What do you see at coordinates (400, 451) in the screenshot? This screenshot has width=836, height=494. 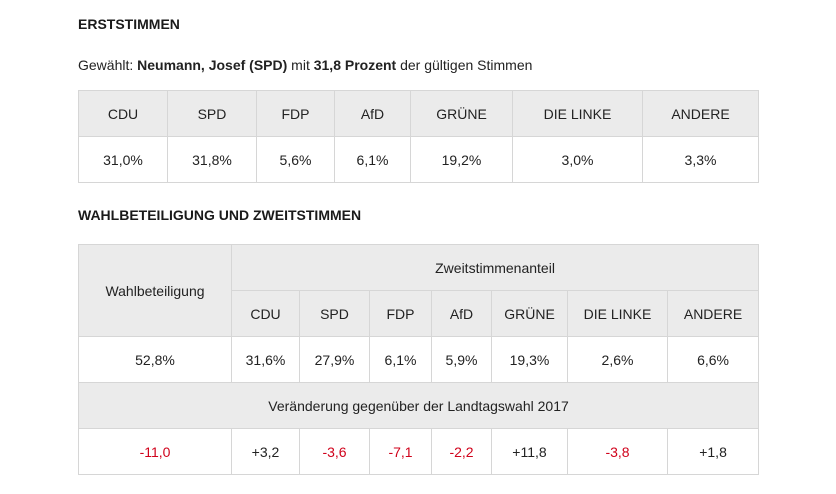 I see `change-cell: -7,1` at bounding box center [400, 451].